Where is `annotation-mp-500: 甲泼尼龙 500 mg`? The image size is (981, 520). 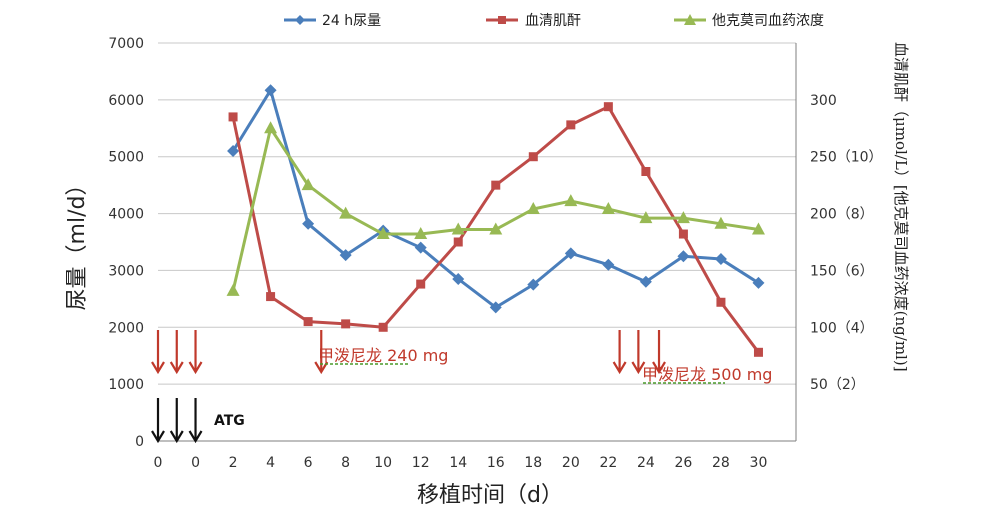
annotation-mp-500: 甲泼尼龙 500 mg is located at coordinates (707, 374).